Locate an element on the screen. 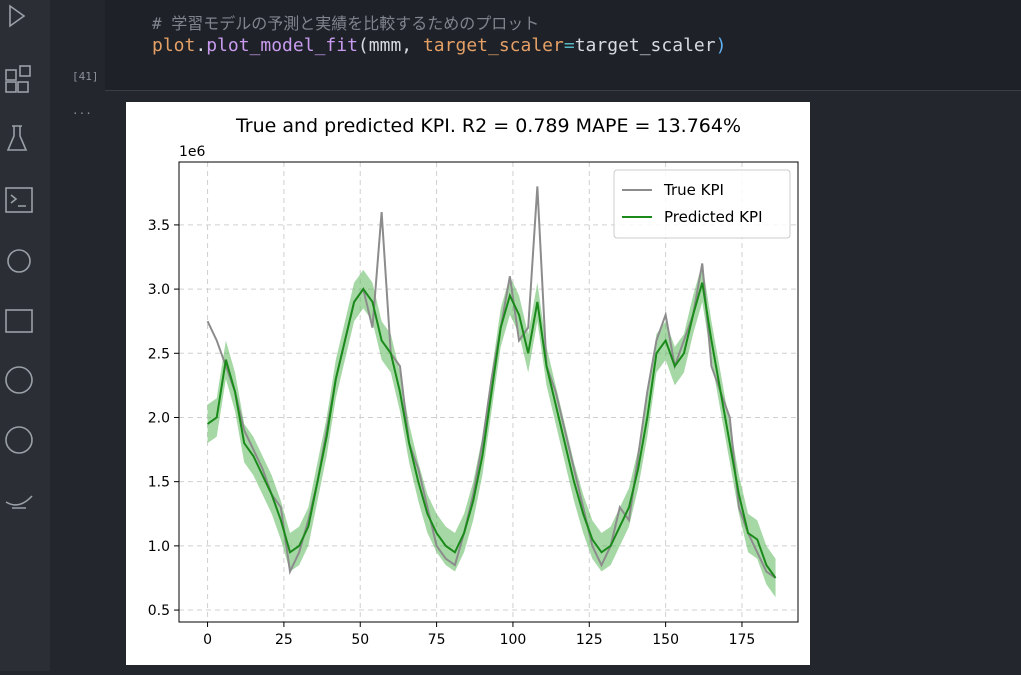 The image size is (1021, 675). y-tick-label: 3.5 is located at coordinates (159, 226).